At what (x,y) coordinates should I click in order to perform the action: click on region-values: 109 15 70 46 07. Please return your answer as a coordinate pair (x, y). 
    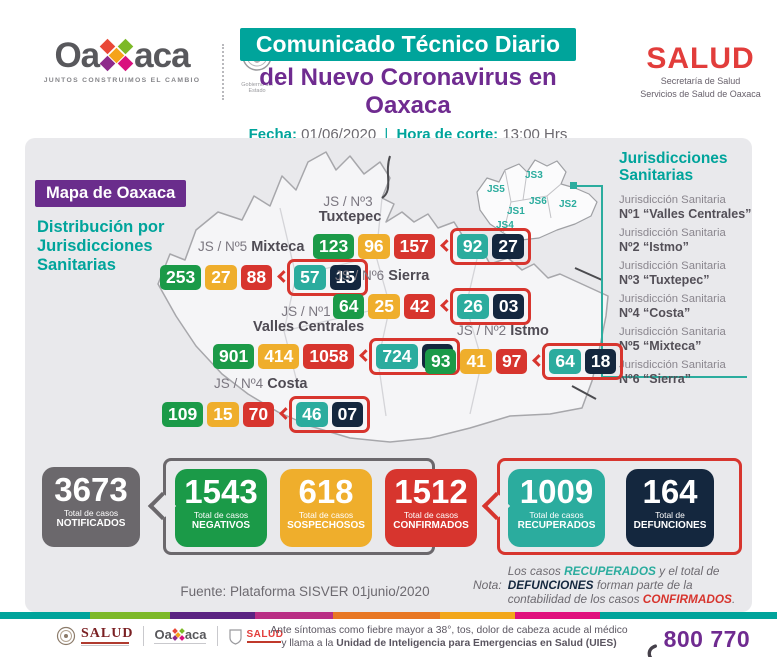
    Looking at the image, I should click on (266, 414).